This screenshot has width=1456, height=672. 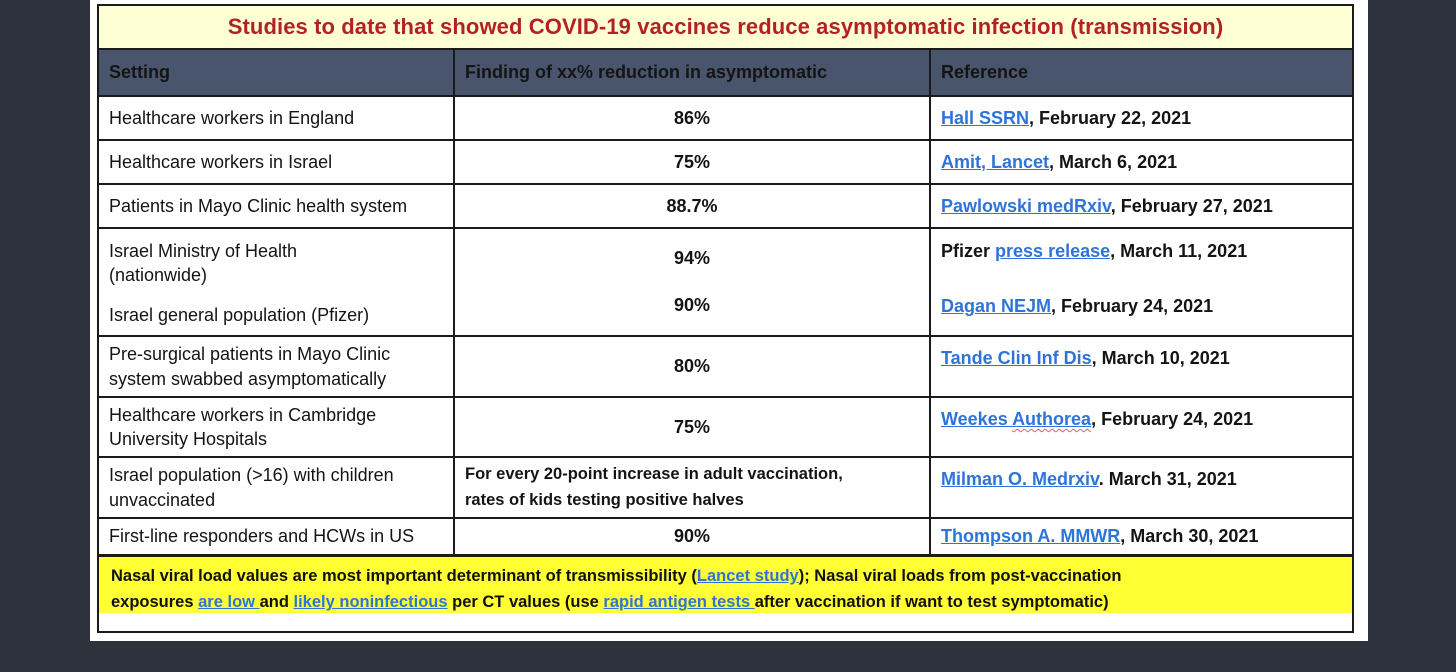 What do you see at coordinates (1016, 358) in the screenshot?
I see `reference-link: Tande Clin Inf Dis` at bounding box center [1016, 358].